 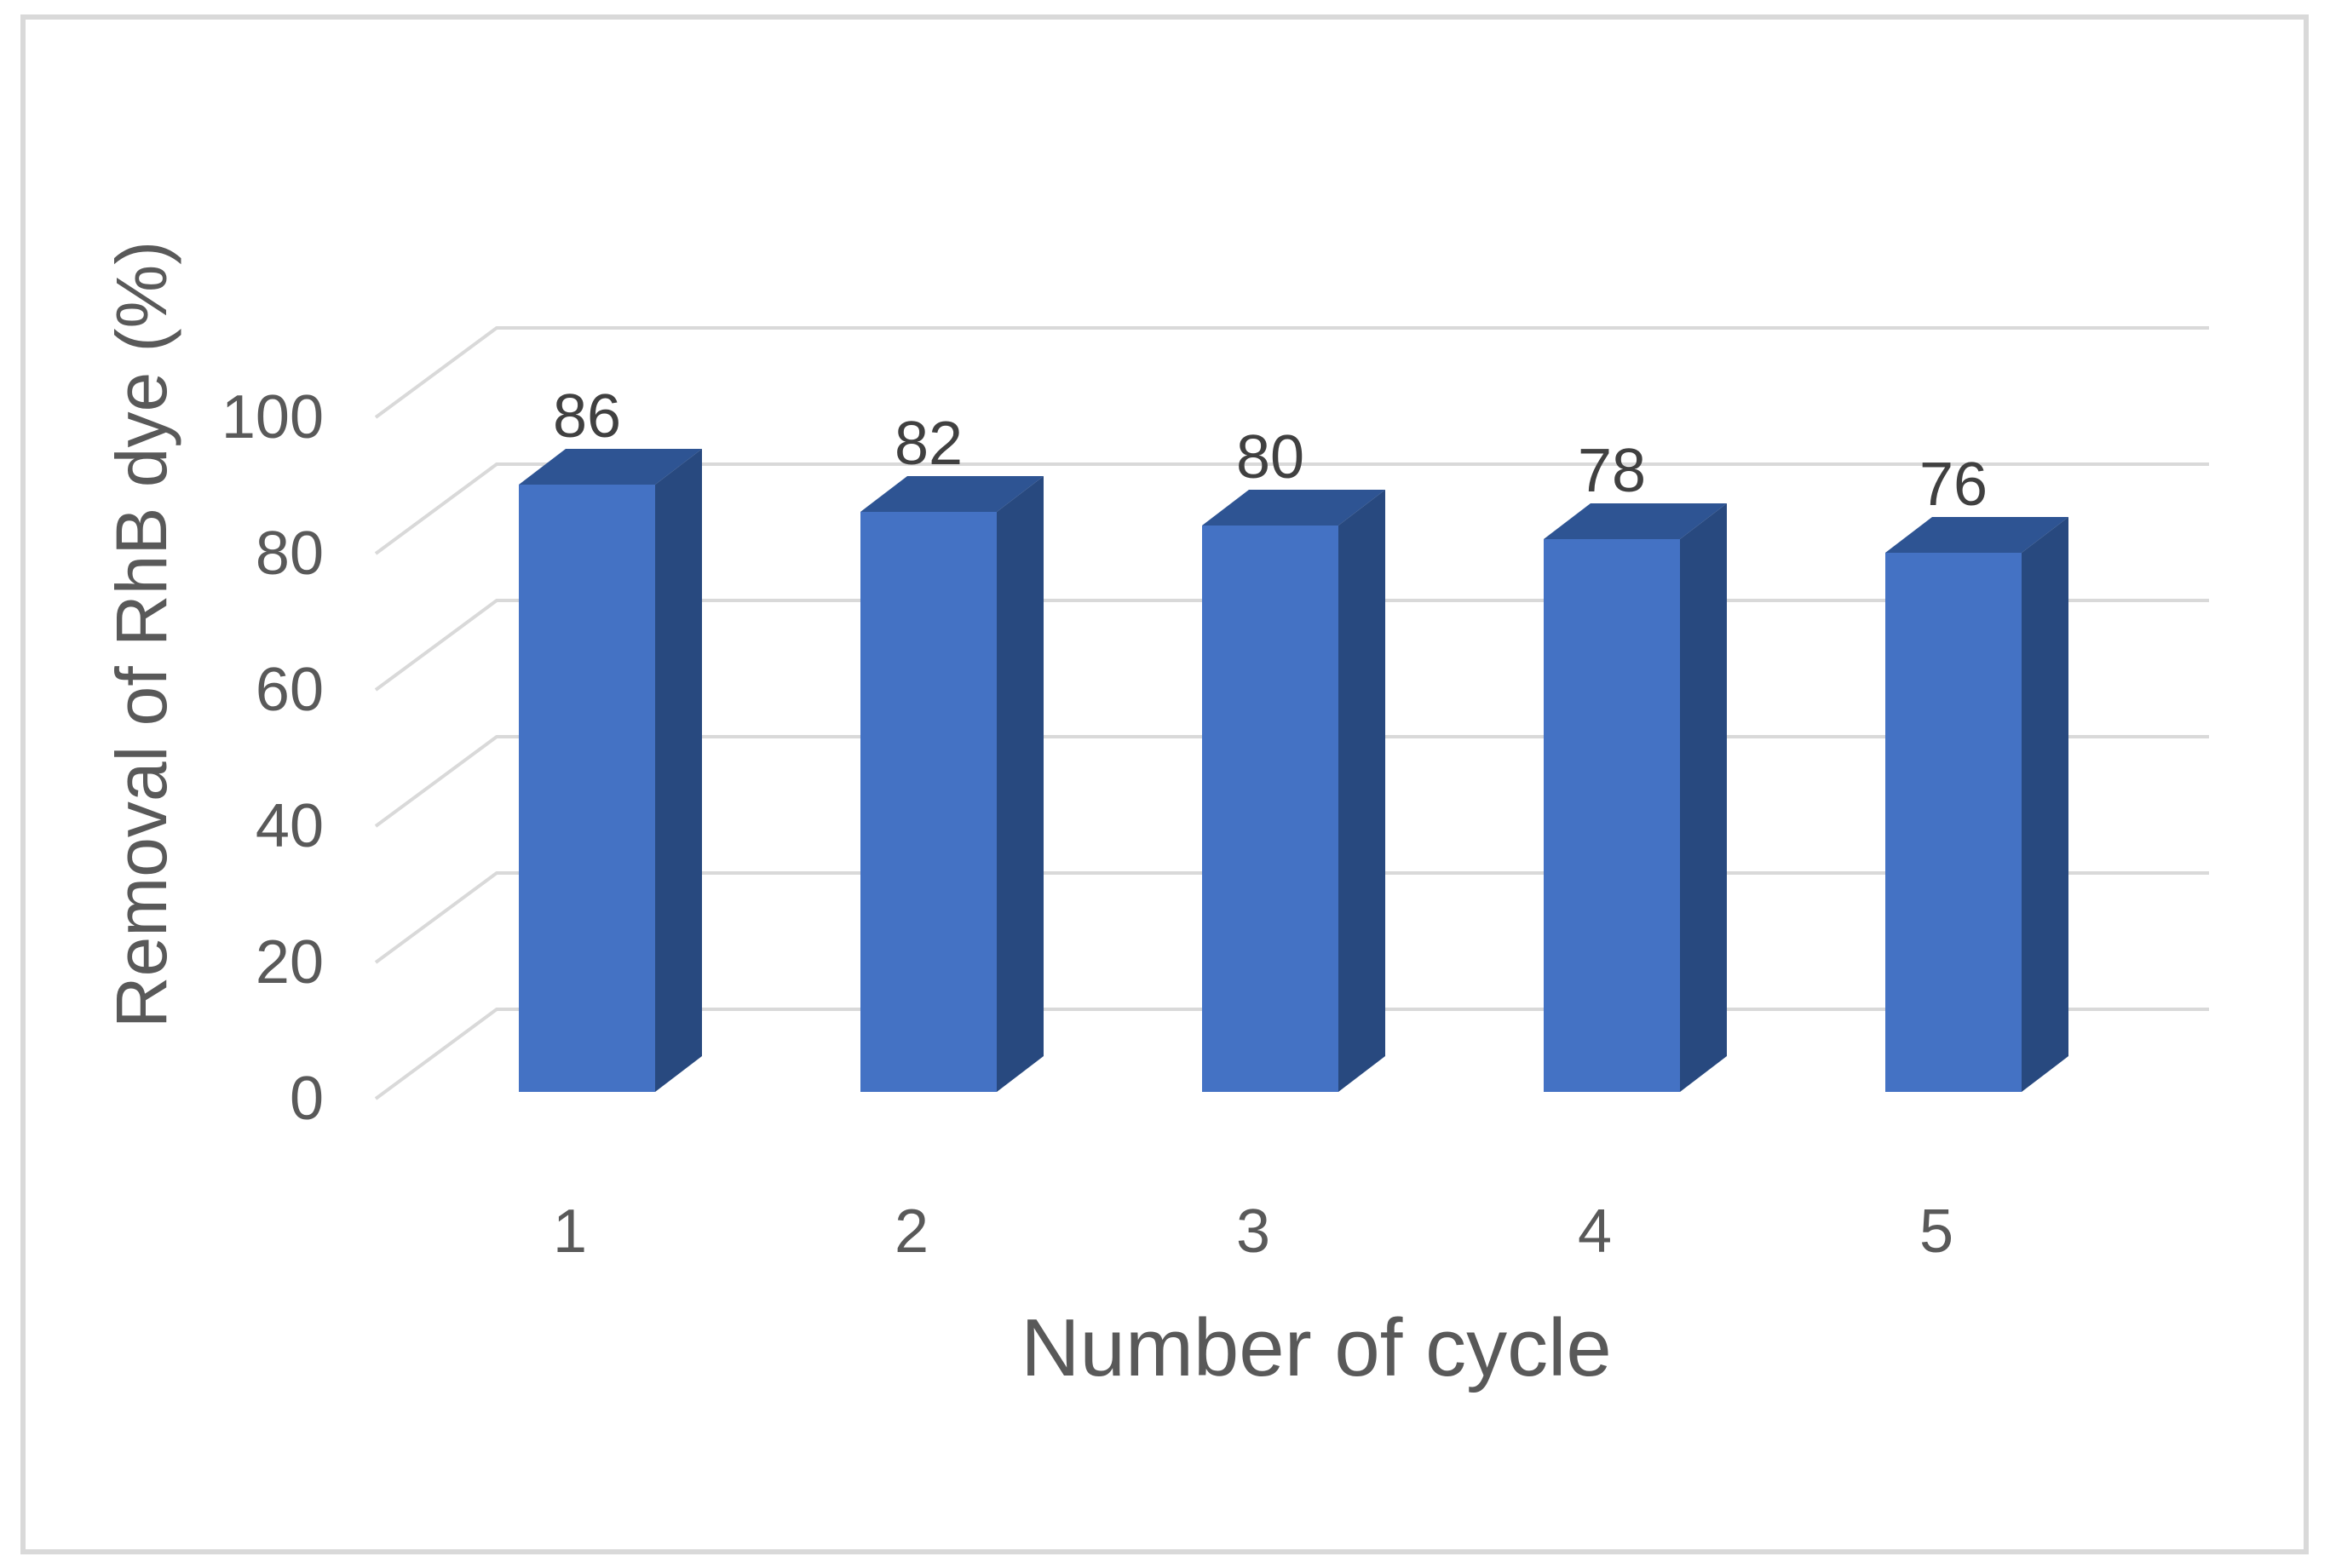 I want to click on y-axis-title: Removal of RhB dye (%), so click(x=141, y=634).